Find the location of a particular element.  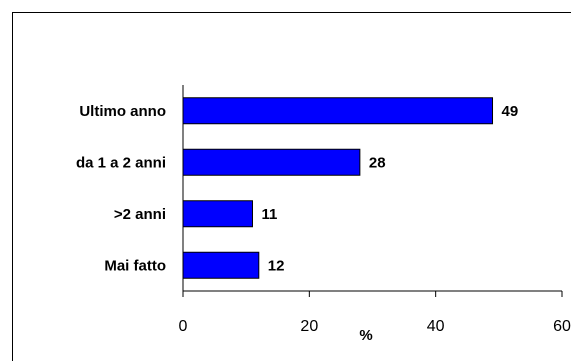

category-label: Ultimo anno is located at coordinates (122, 111).